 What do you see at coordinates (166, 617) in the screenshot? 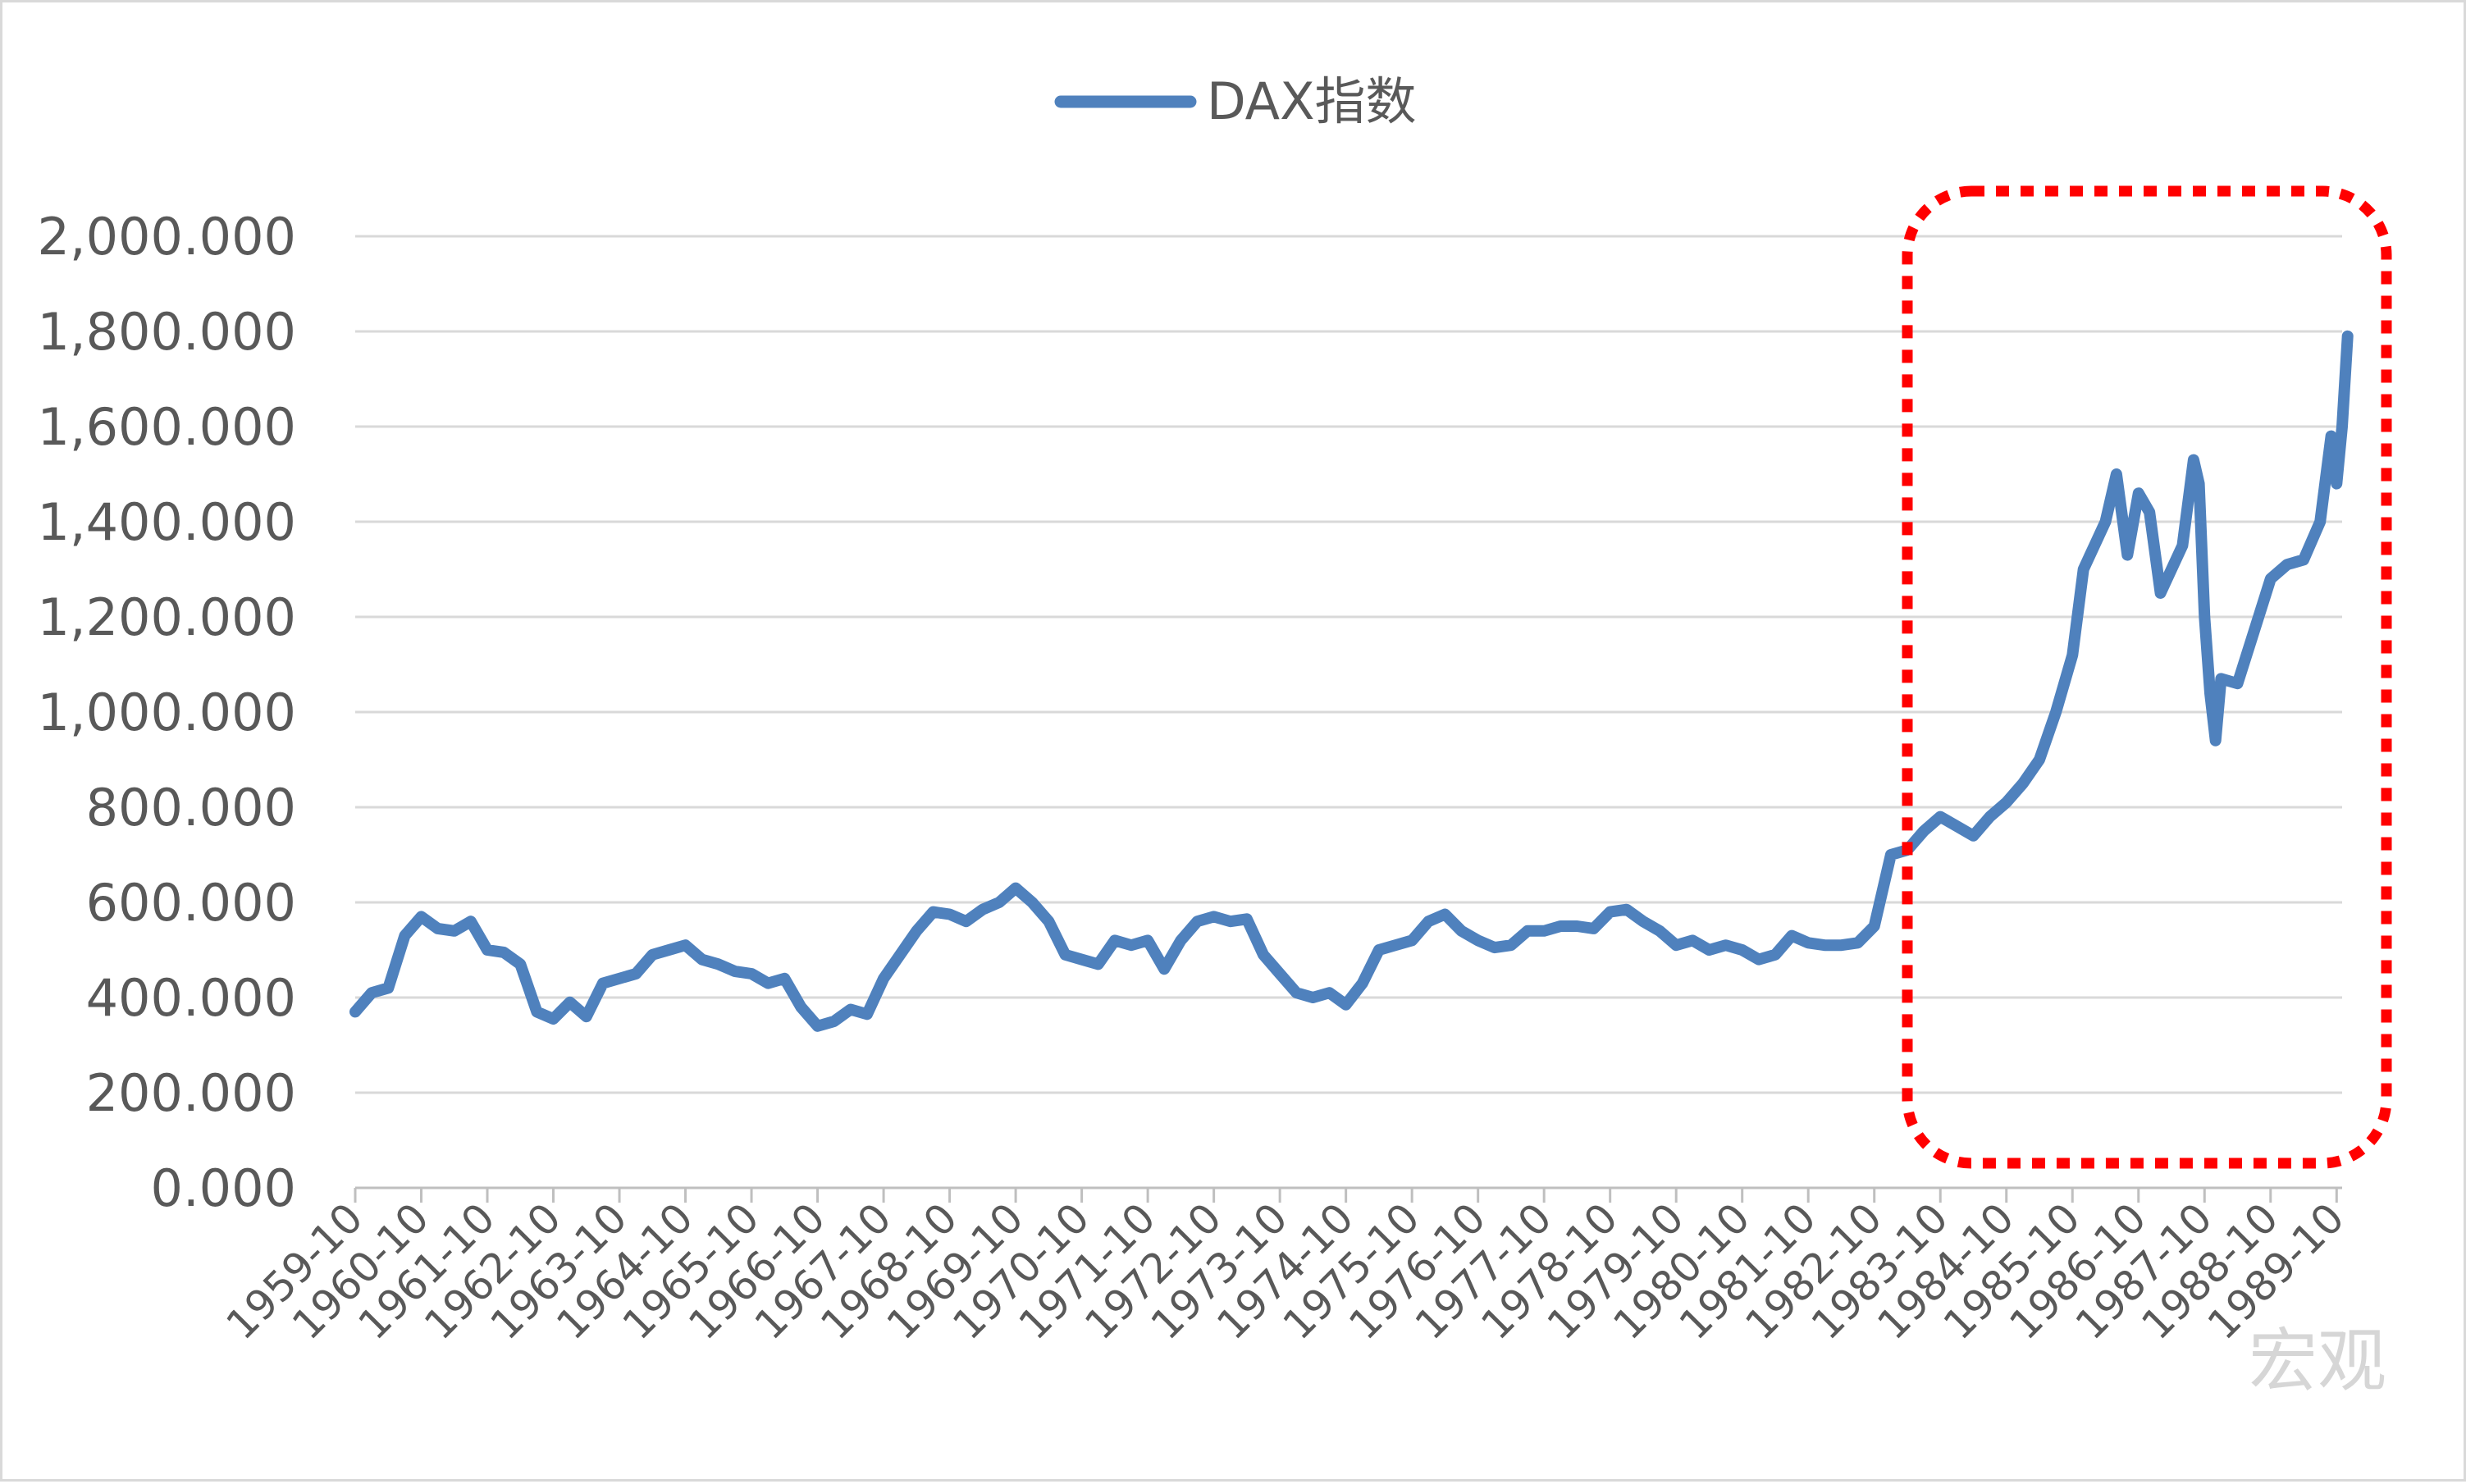
I see `y-tick-label: 1,200.000` at bounding box center [166, 617].